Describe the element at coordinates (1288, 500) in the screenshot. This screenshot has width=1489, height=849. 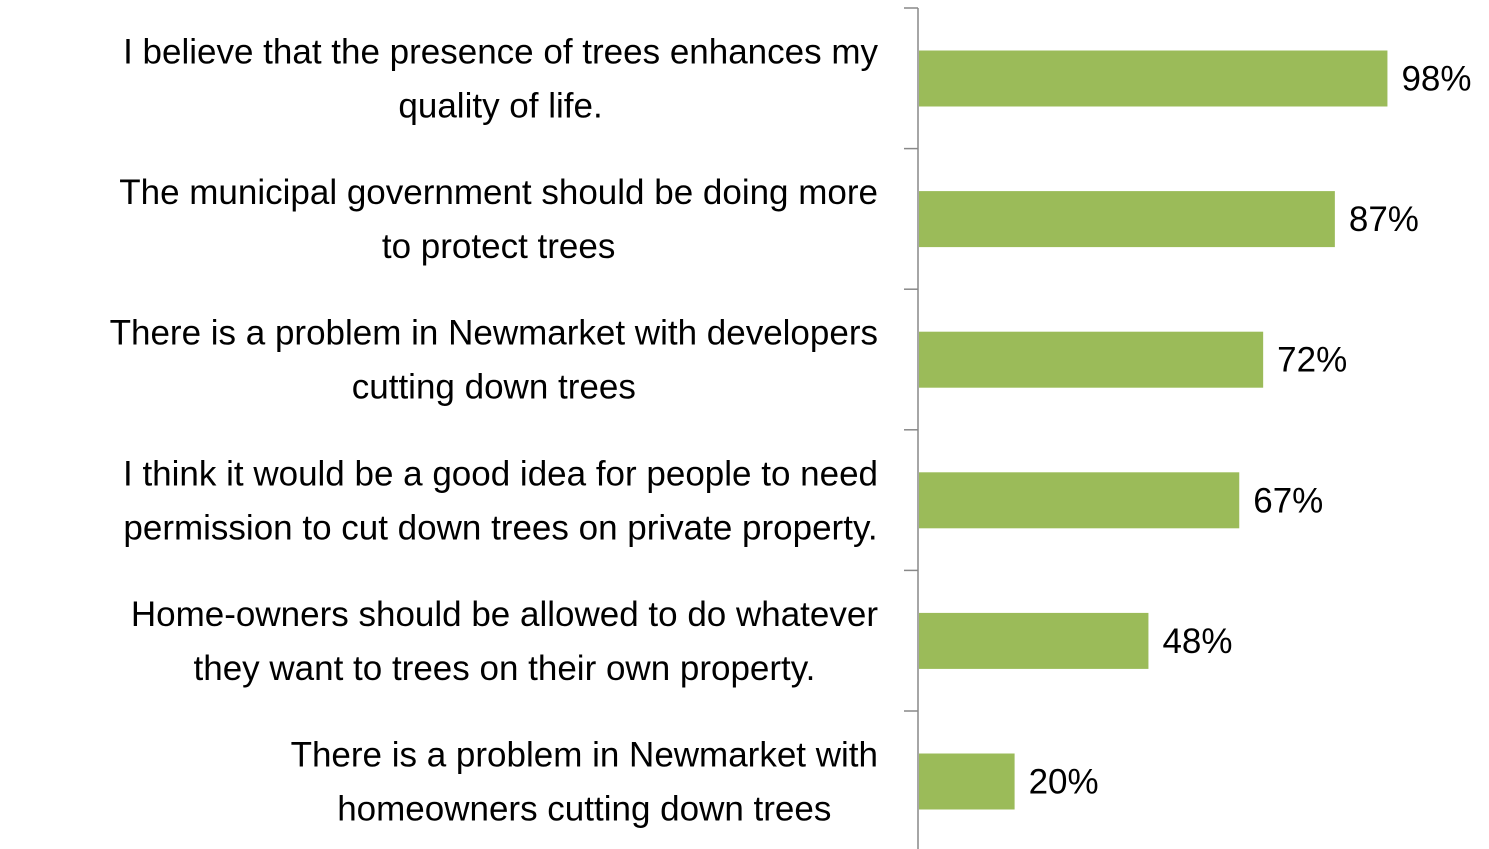
I see `data-label: 67%` at that location.